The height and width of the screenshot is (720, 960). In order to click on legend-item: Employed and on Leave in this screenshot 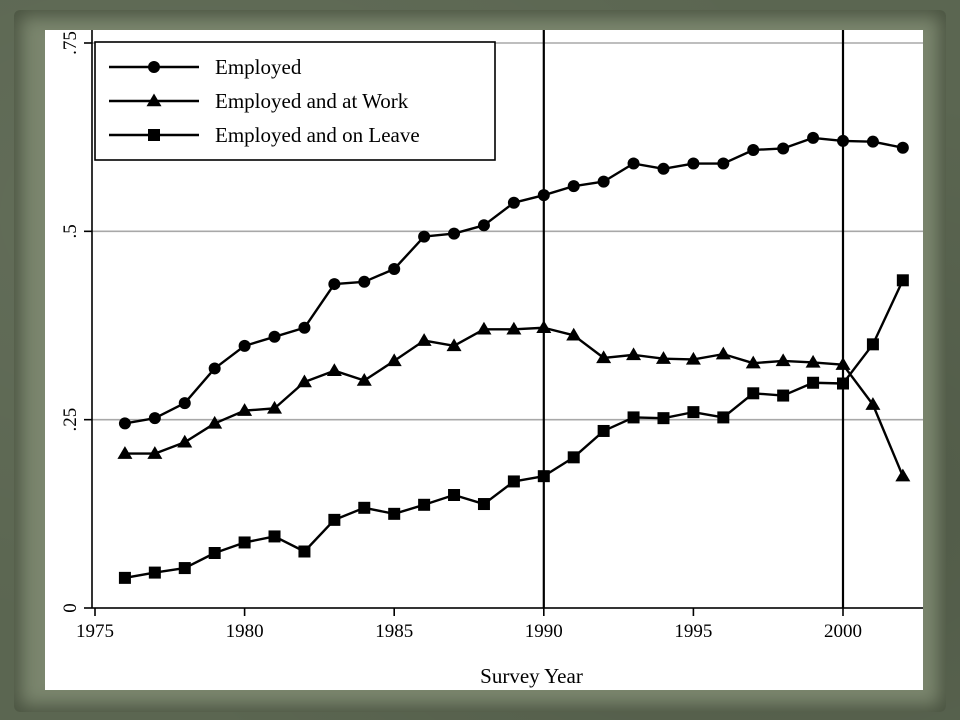, I will do `click(264, 135)`.